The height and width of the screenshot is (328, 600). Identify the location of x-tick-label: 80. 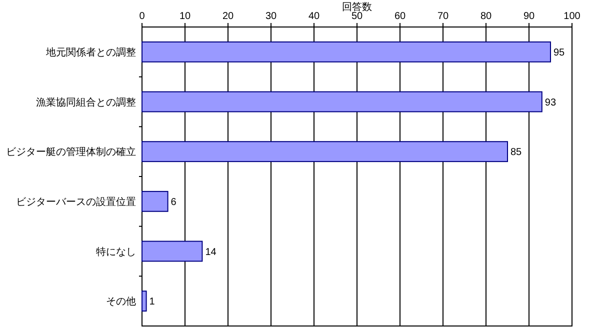
(486, 16).